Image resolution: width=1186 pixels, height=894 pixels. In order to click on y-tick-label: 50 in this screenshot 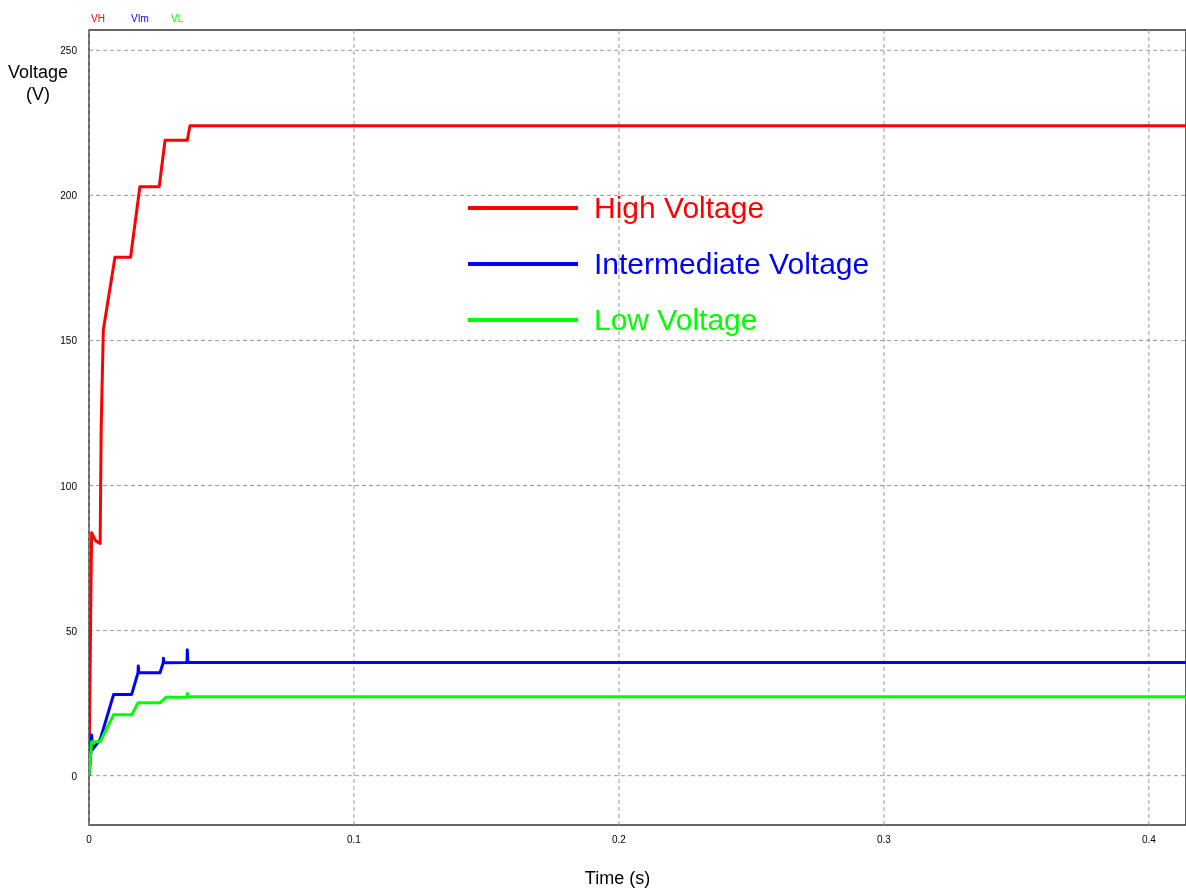, I will do `click(71, 631)`.